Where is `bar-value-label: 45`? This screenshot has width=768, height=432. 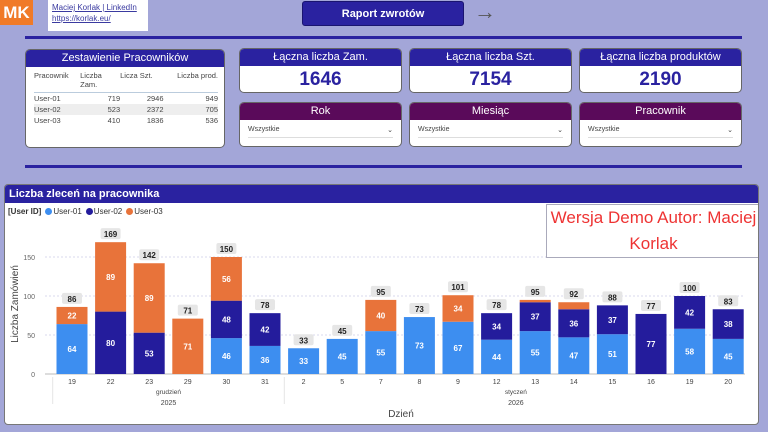 bar-value-label: 45 is located at coordinates (728, 356).